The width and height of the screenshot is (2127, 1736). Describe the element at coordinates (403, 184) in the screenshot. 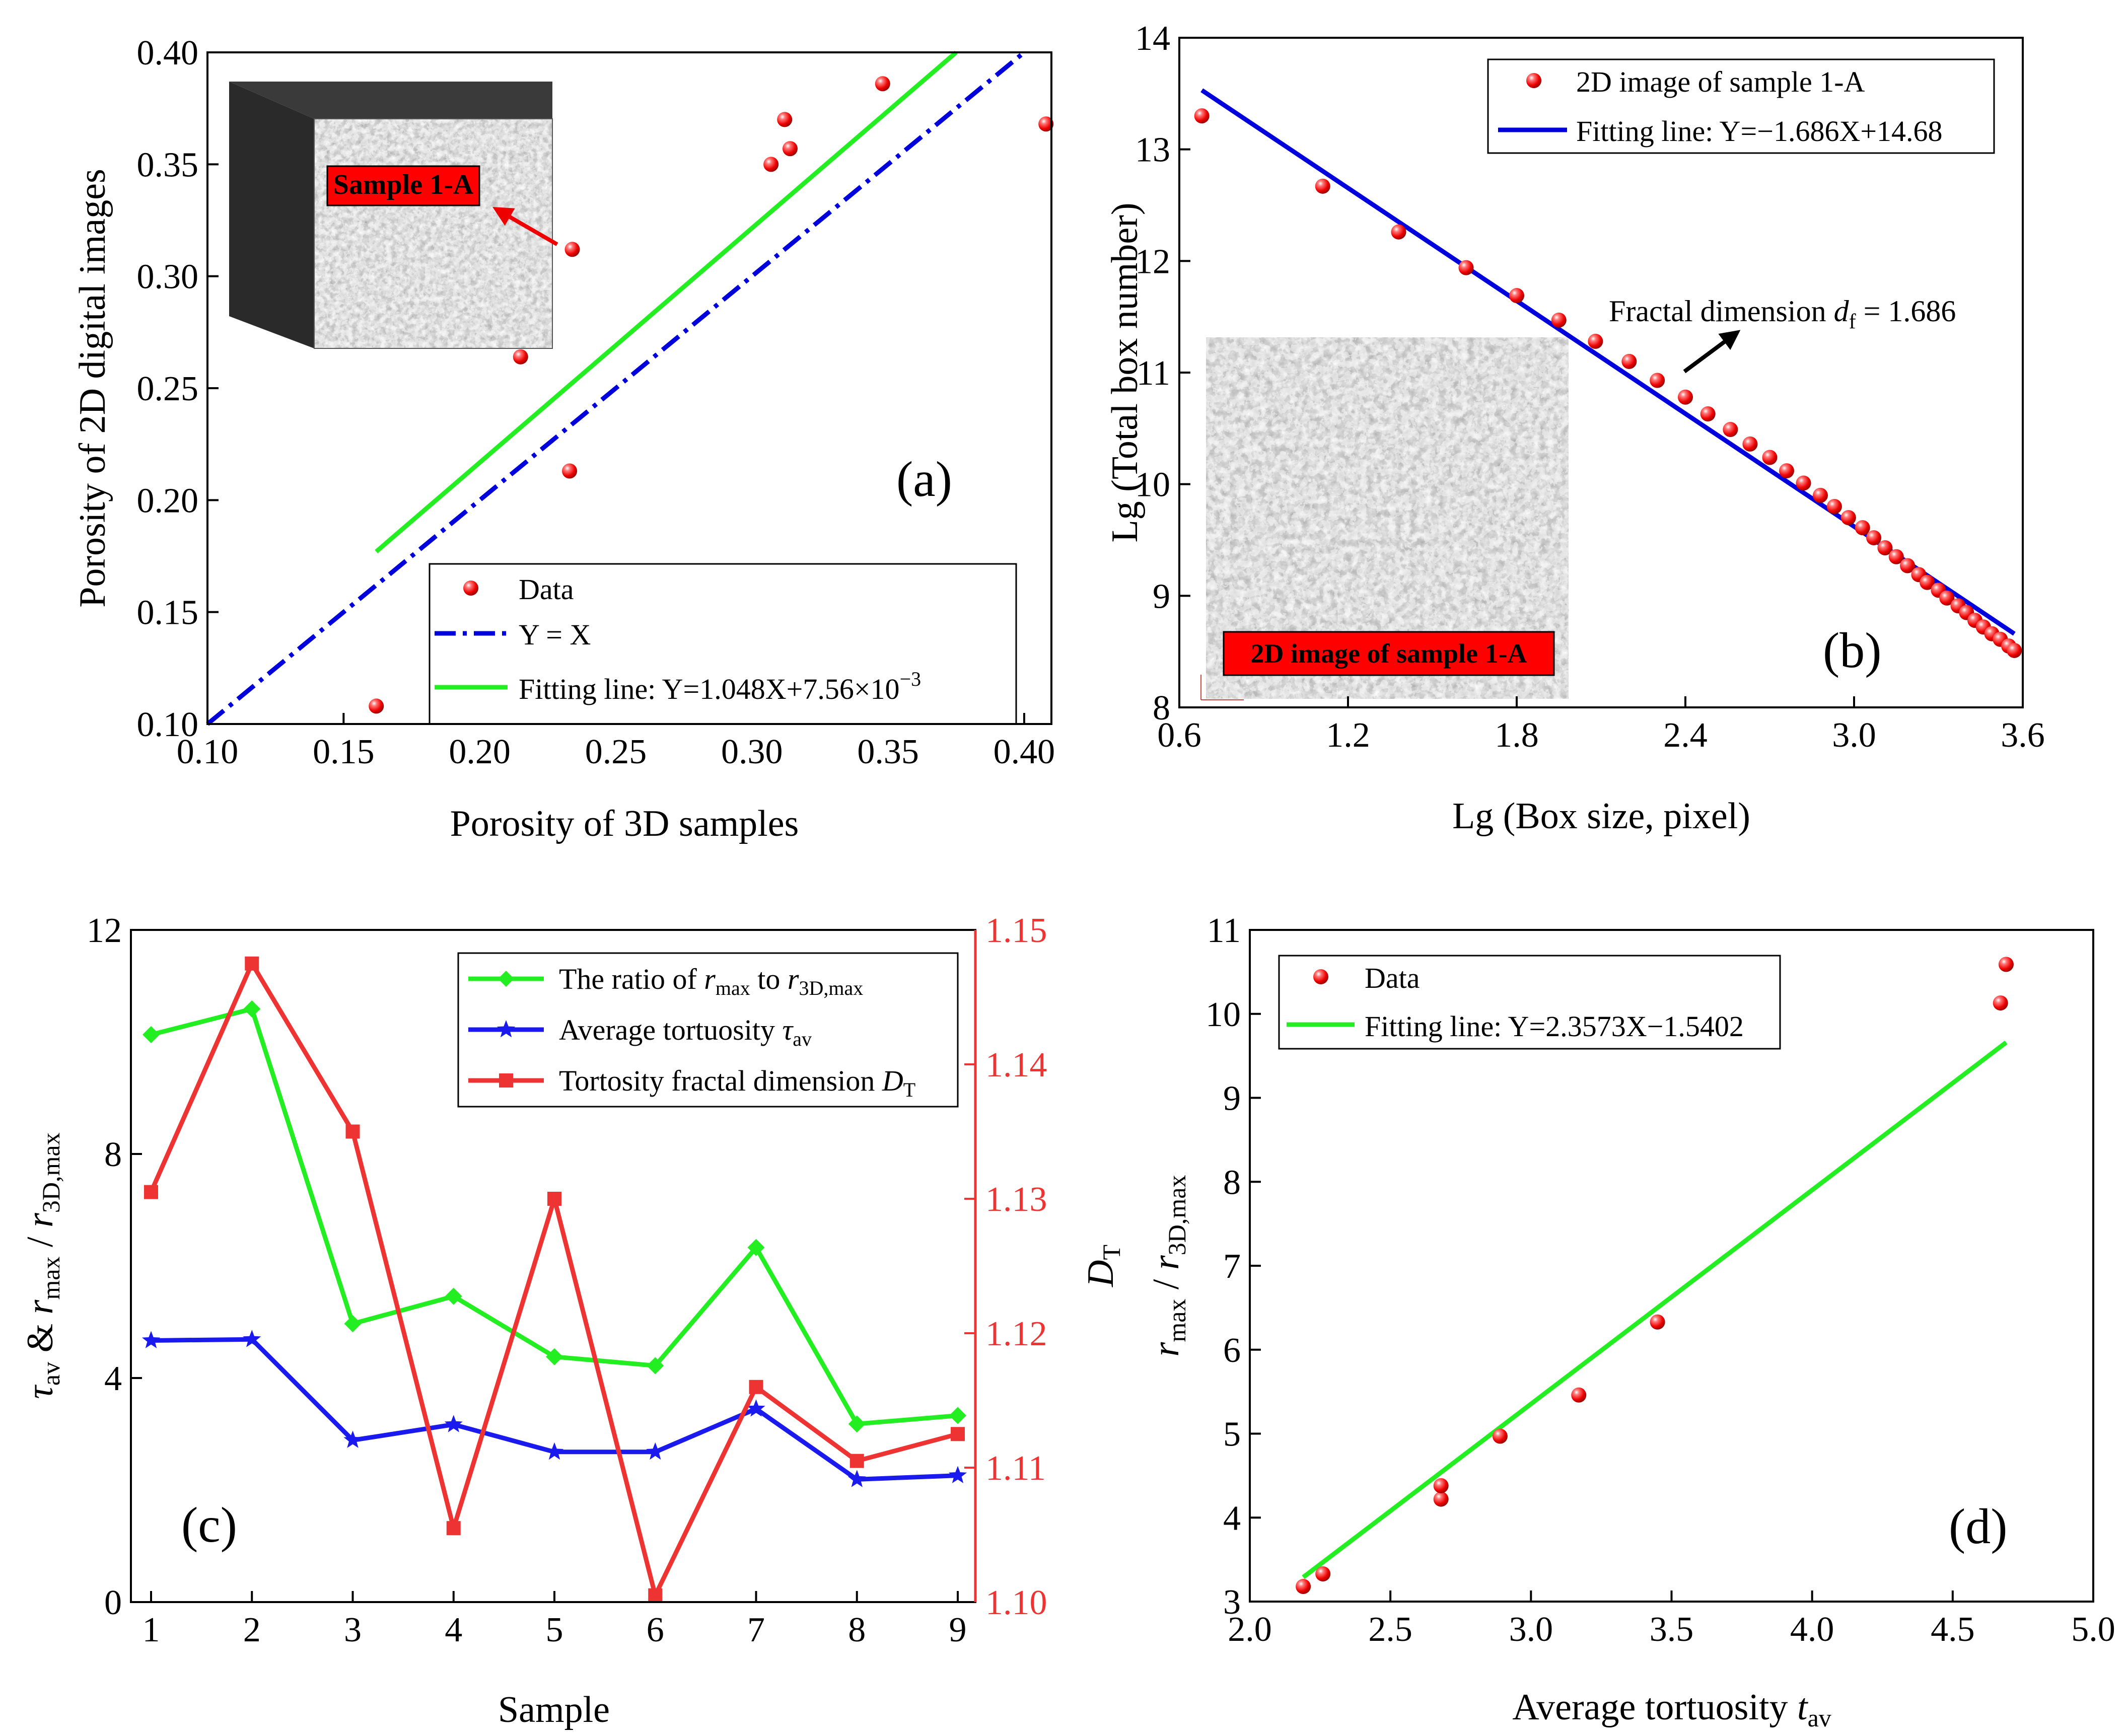

I see `sample-label: Sample 1-A` at that location.